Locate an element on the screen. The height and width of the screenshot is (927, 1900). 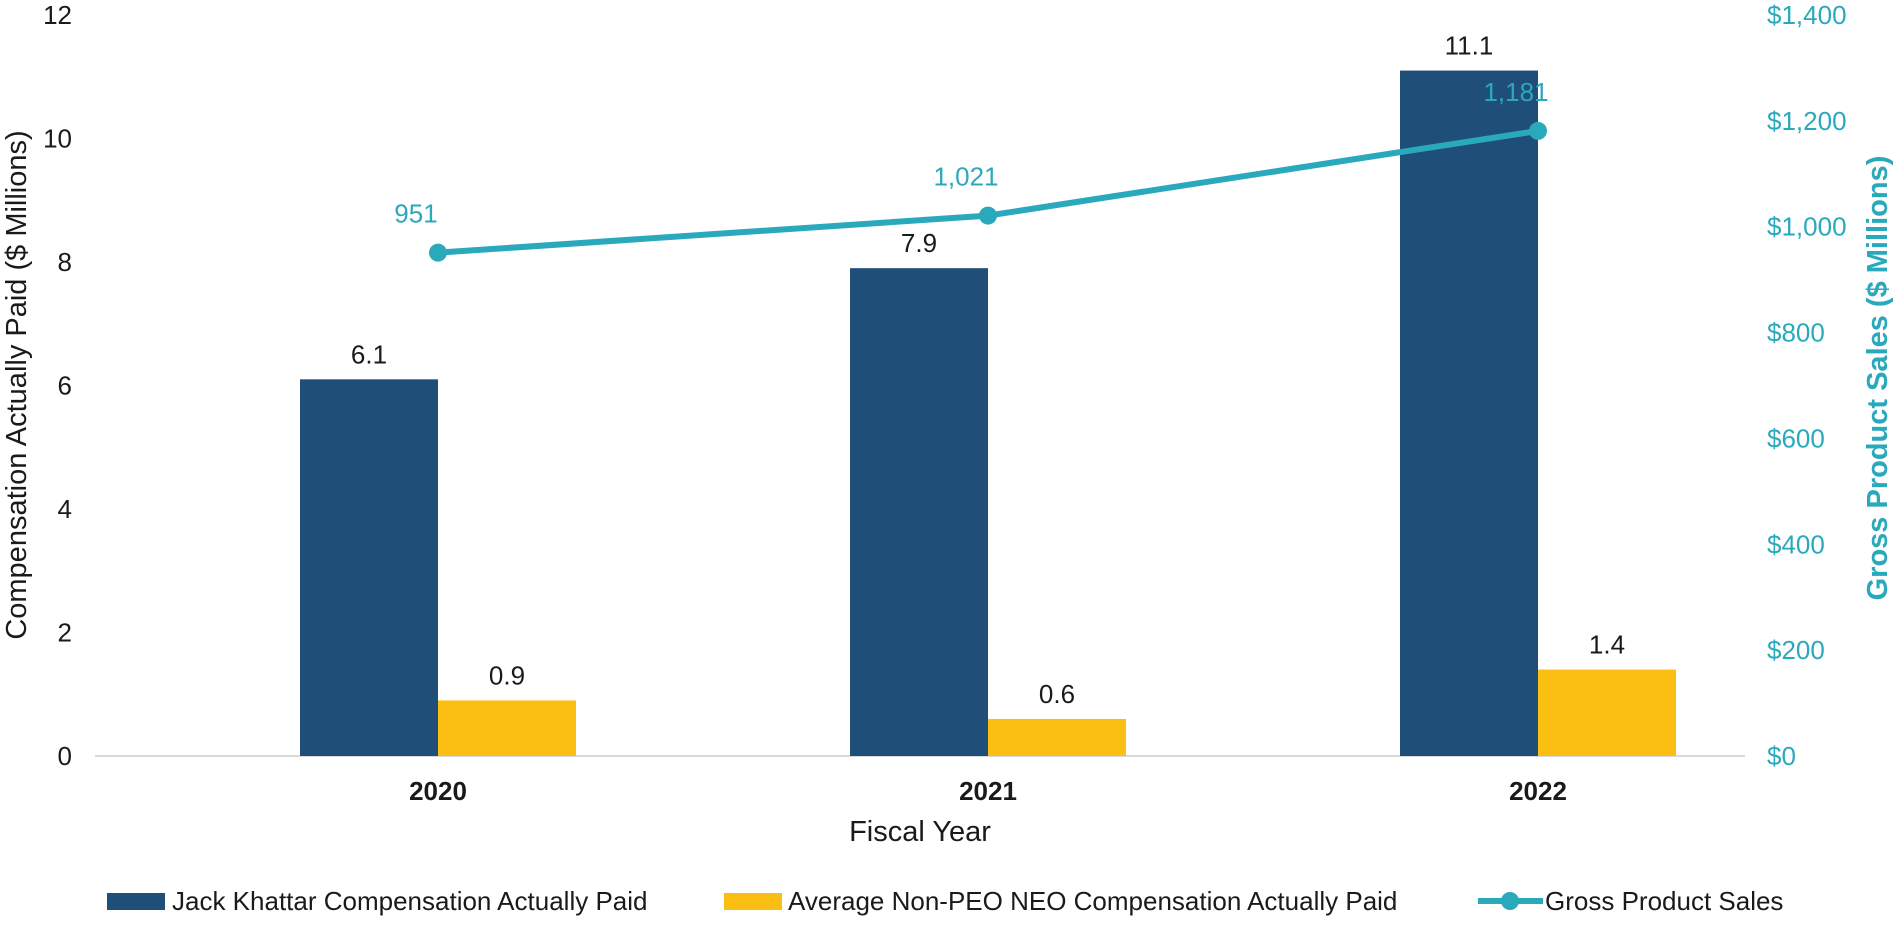
y2-tick-label-6: $1,200 is located at coordinates (1807, 121).